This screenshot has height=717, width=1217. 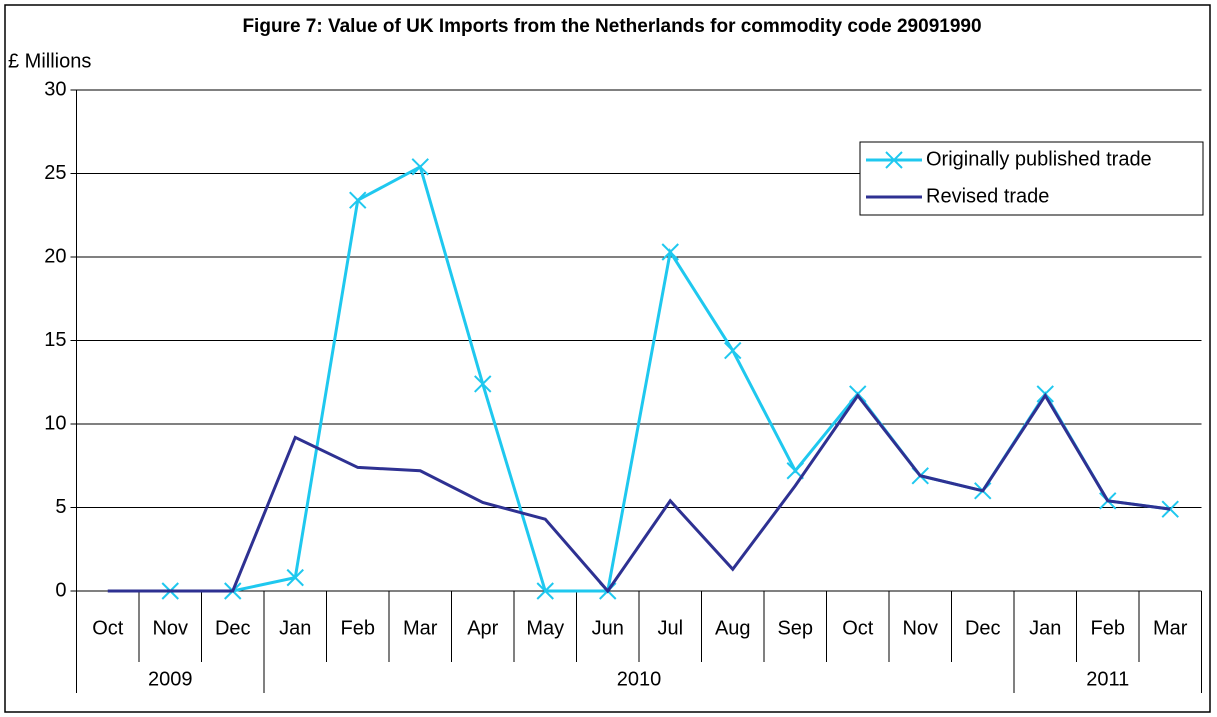 What do you see at coordinates (55, 340) in the screenshot?
I see `y-tick-label: 15` at bounding box center [55, 340].